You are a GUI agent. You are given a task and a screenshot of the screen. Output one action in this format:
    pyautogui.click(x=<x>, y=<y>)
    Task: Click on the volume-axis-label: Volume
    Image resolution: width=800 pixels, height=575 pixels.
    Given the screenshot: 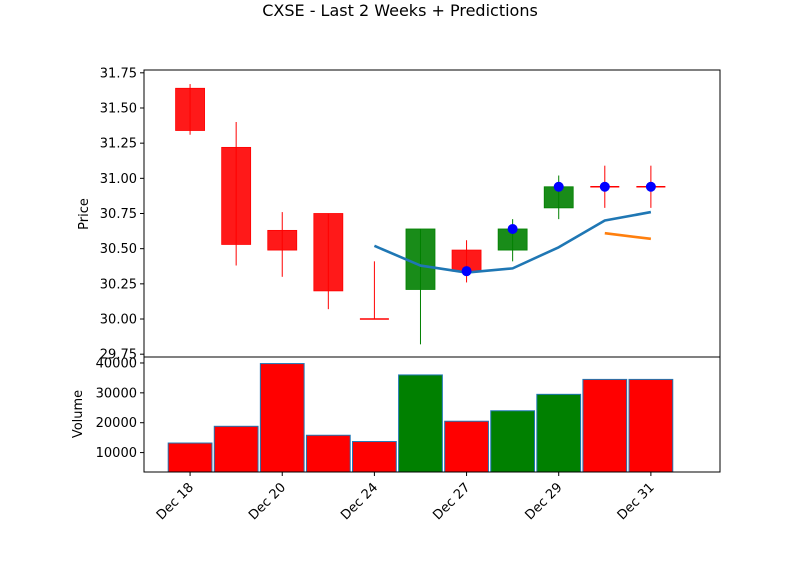 What is the action you would take?
    pyautogui.click(x=78, y=414)
    